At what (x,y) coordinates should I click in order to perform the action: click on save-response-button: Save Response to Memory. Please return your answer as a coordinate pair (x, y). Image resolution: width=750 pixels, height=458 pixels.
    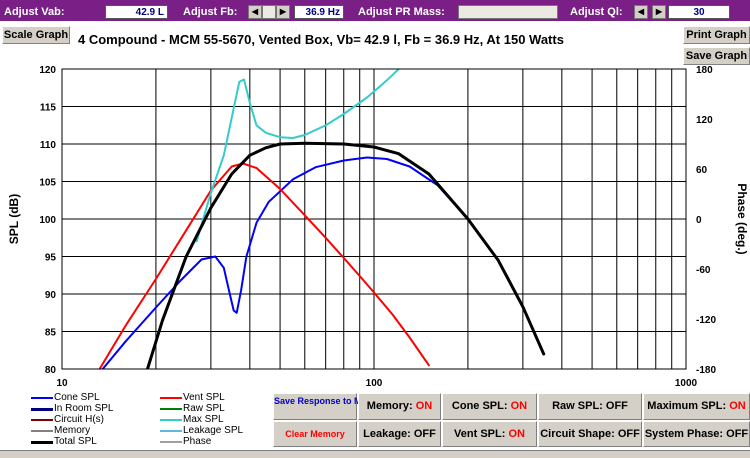
    Looking at the image, I should click on (331, 406).